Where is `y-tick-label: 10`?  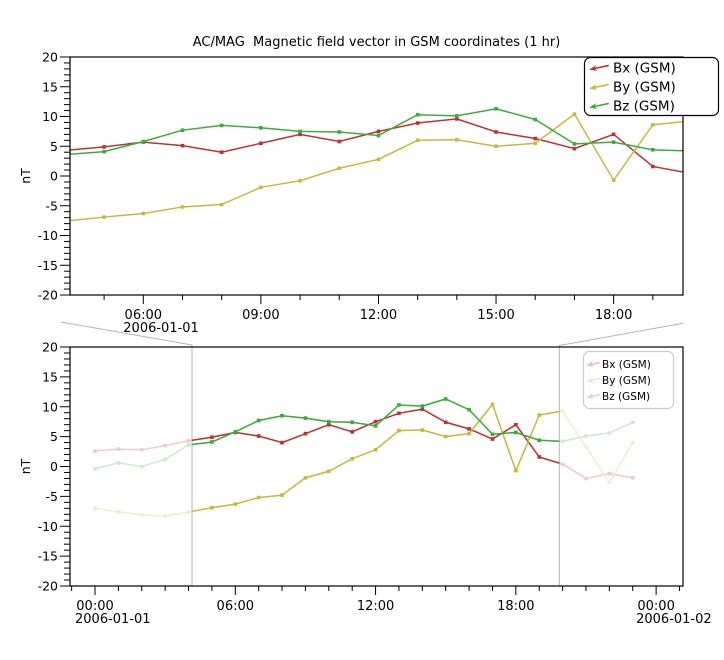
y-tick-label: 10 is located at coordinates (50, 406).